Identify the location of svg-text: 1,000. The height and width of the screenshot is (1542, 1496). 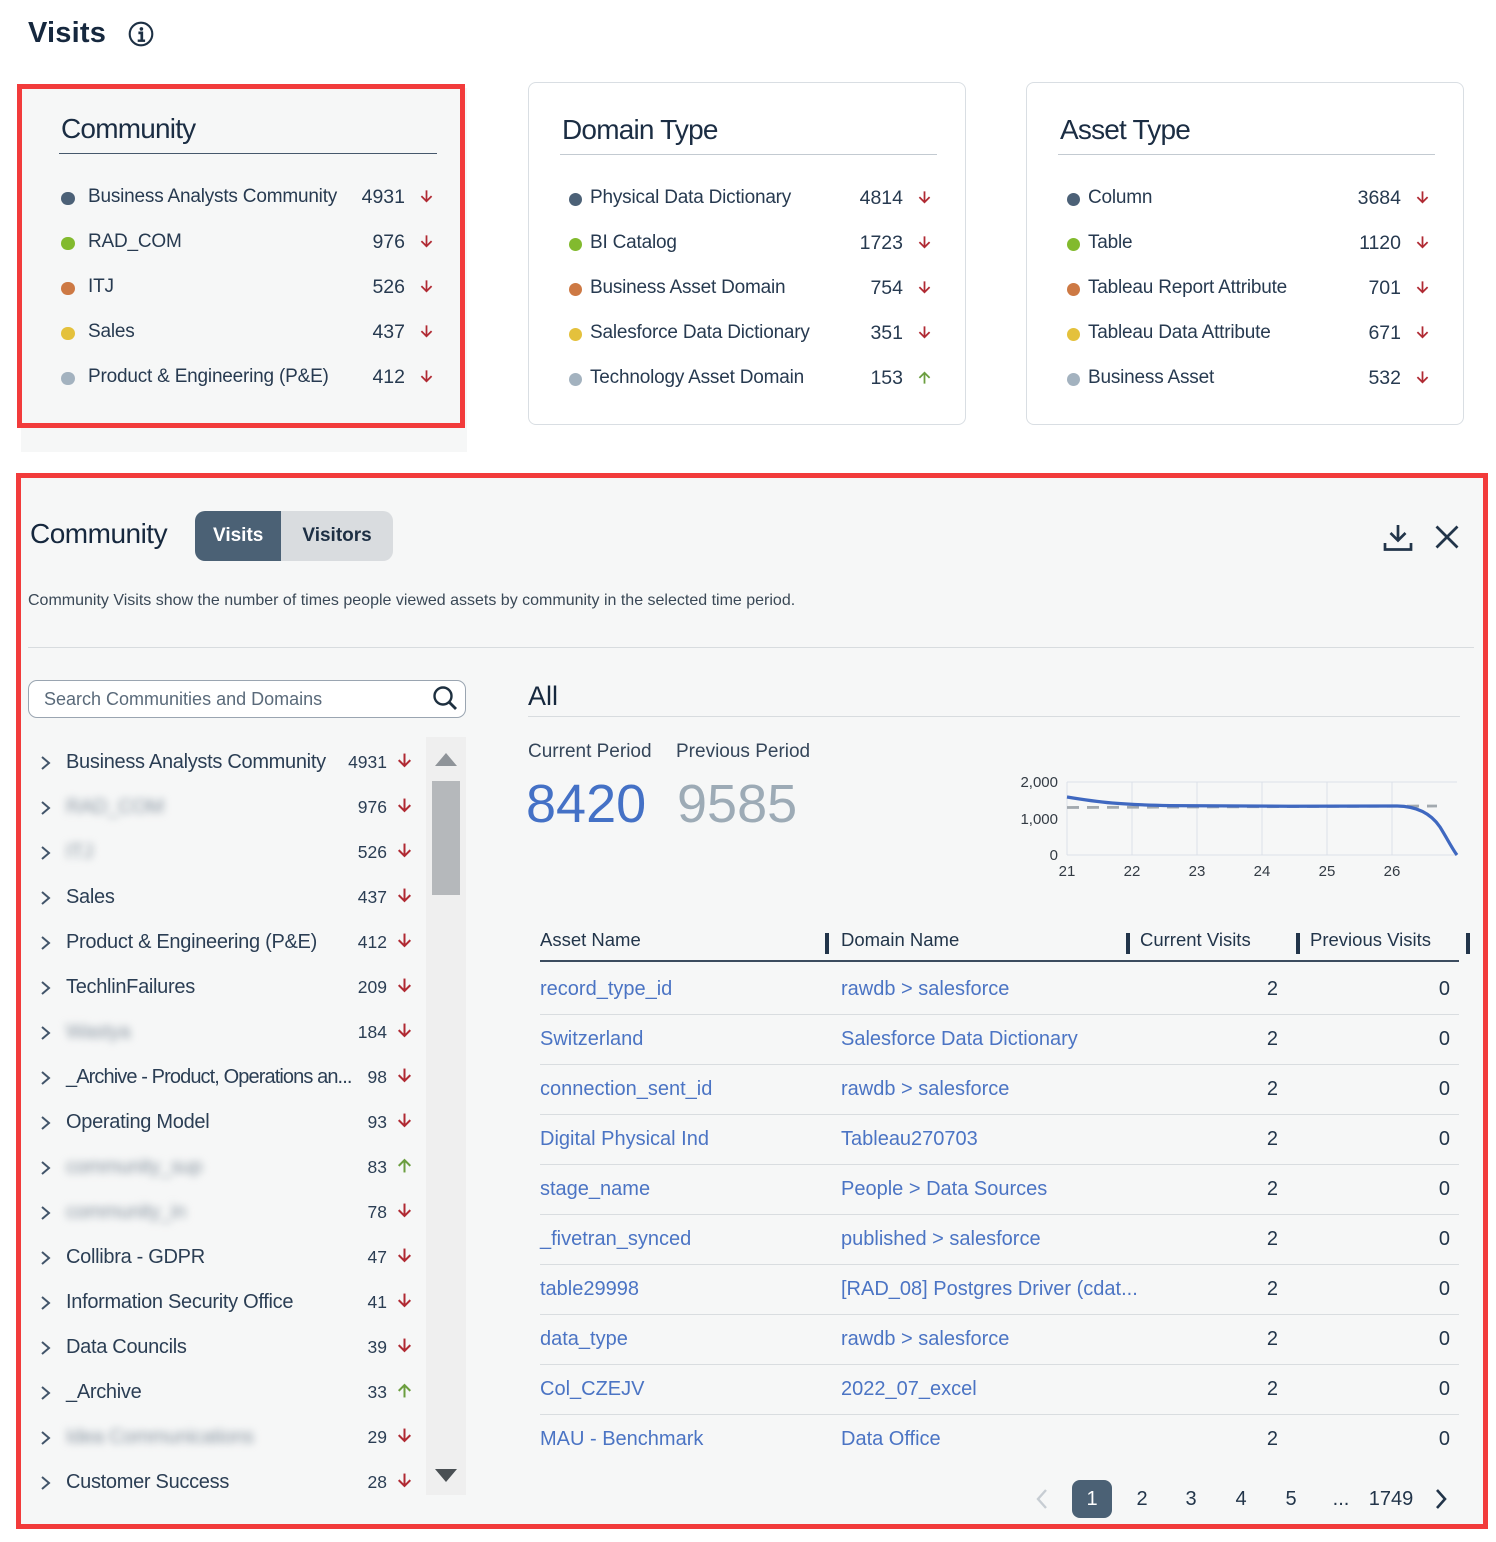
(1039, 819).